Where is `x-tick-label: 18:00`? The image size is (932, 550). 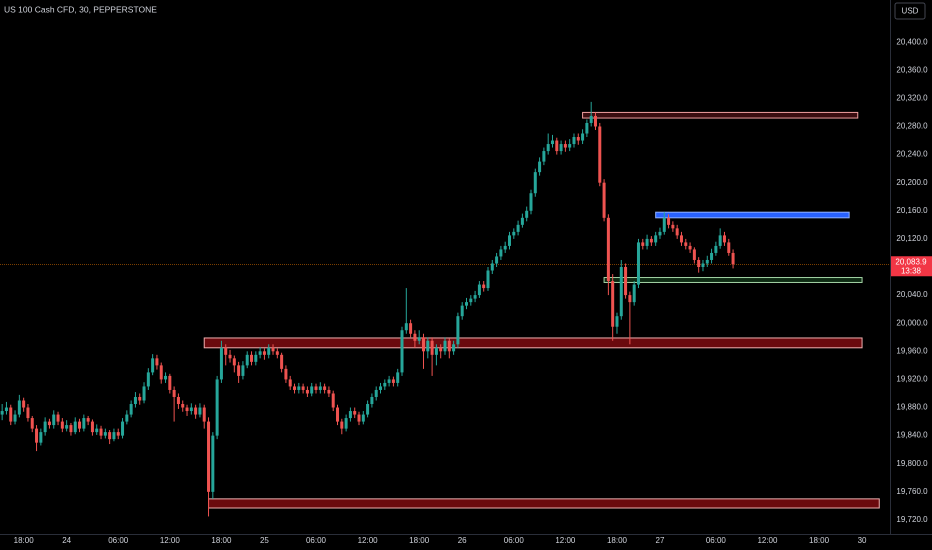
x-tick-label: 18:00 is located at coordinates (617, 540).